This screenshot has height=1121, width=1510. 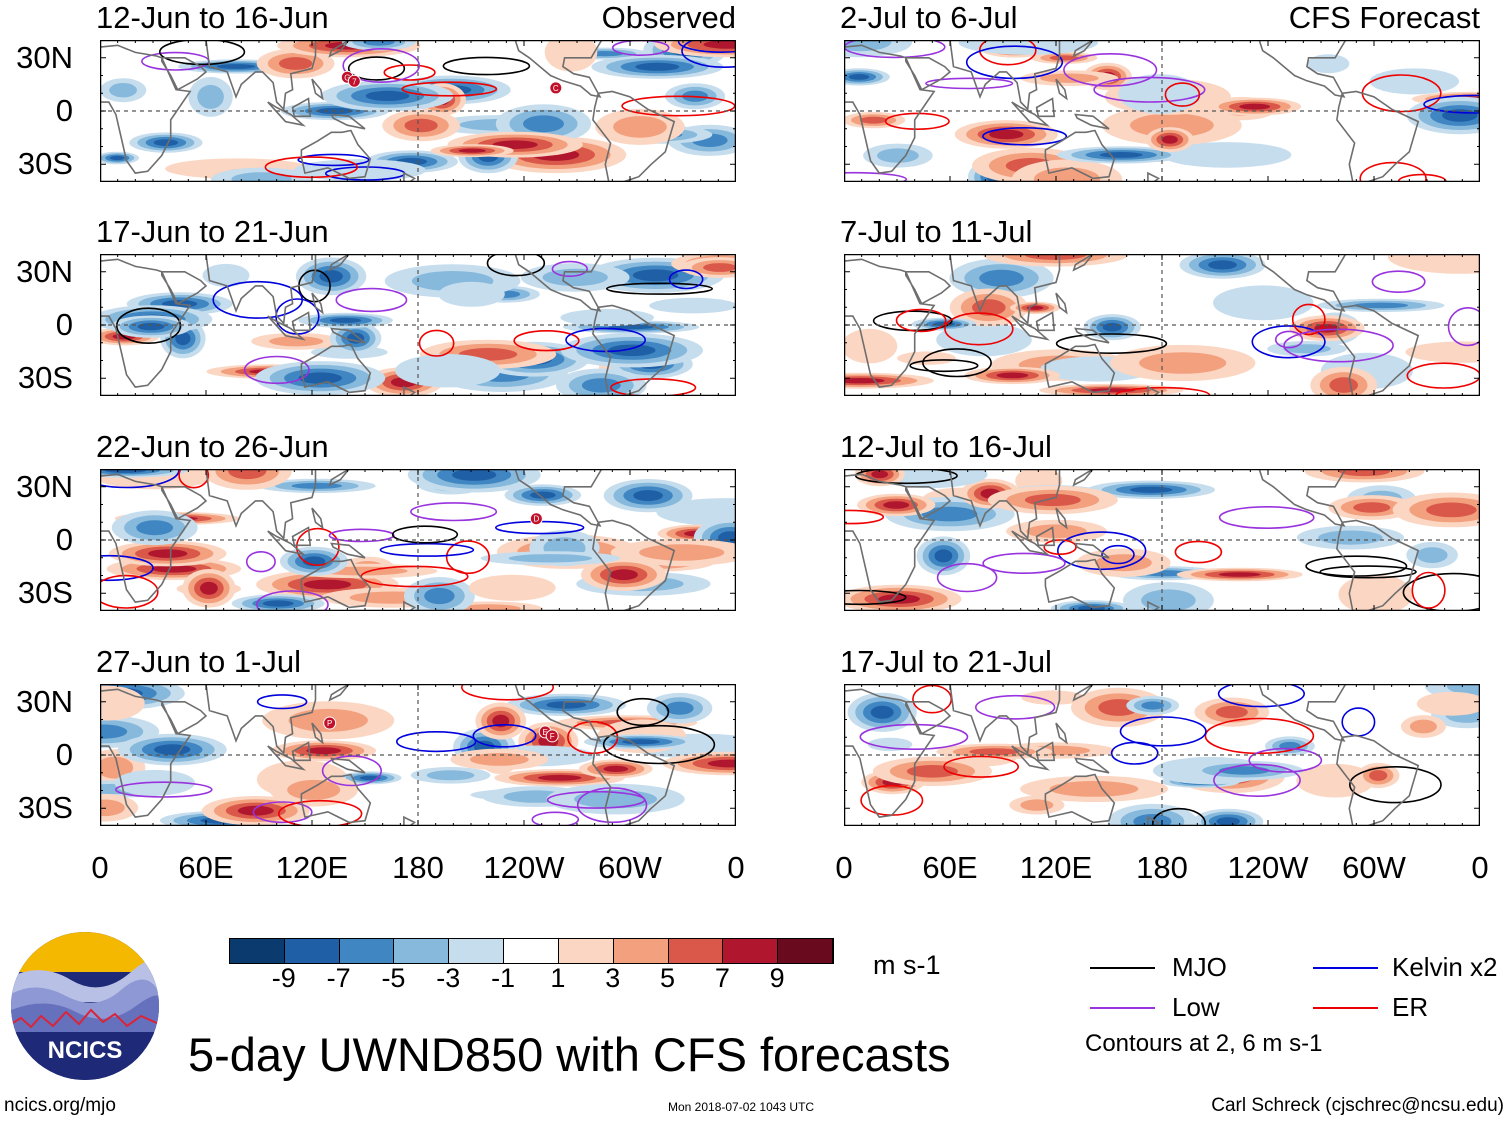 What do you see at coordinates (545, 732) in the screenshot?
I see `storm-marker-label: E` at bounding box center [545, 732].